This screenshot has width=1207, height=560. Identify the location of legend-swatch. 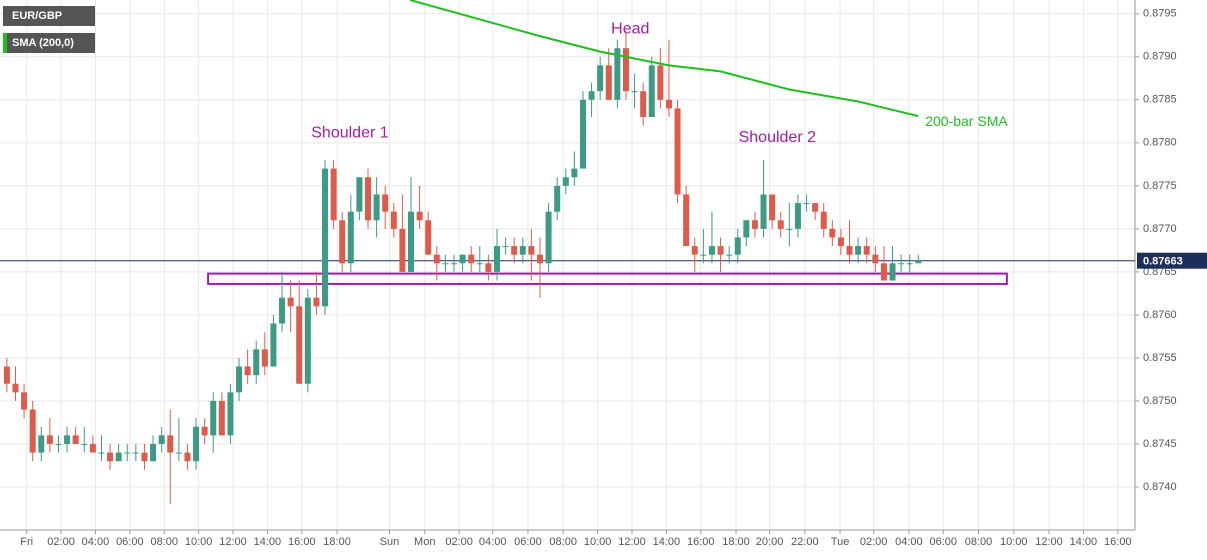
(5, 43).